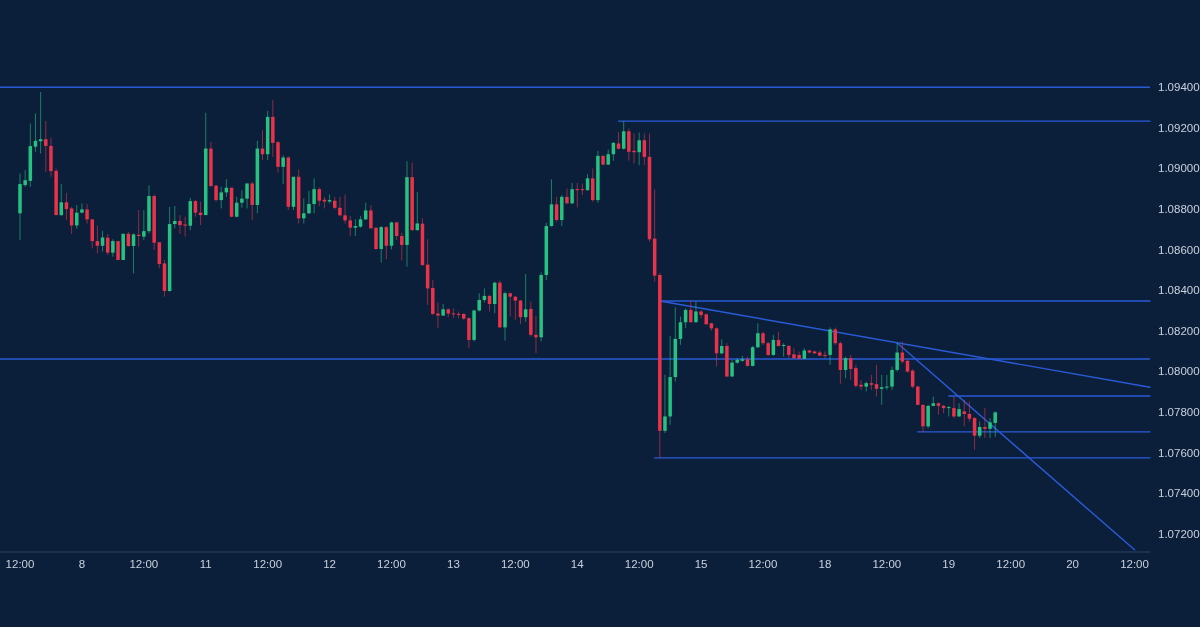 The image size is (1200, 627). Describe the element at coordinates (82, 564) in the screenshot. I see `x-tick-label: 8` at that location.